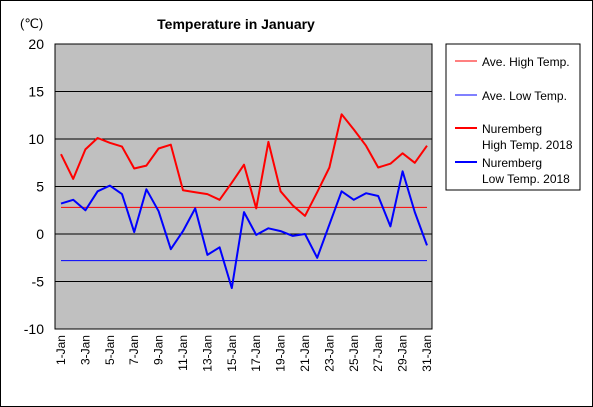 The width and height of the screenshot is (593, 407). I want to click on legend-label: Low Temp. 2018, so click(526, 179).